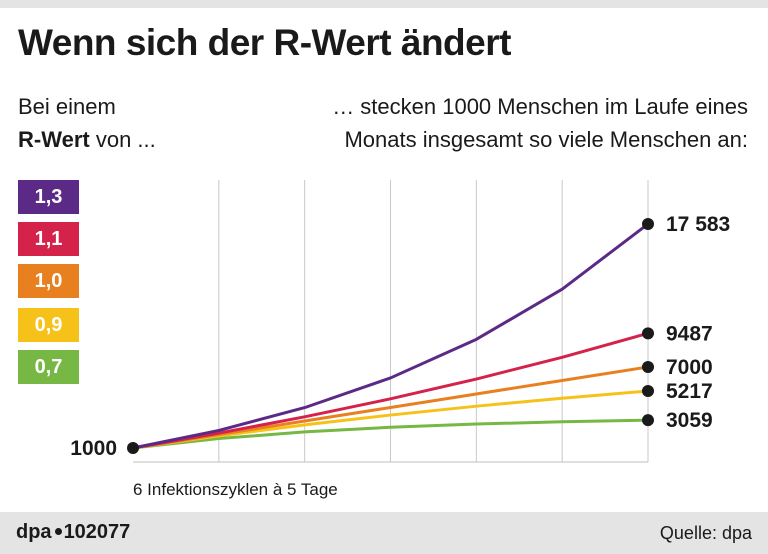 Image resolution: width=768 pixels, height=554 pixels. I want to click on x-axis-label: 6 Infektionszyklen à 5 Tage, so click(235, 489).